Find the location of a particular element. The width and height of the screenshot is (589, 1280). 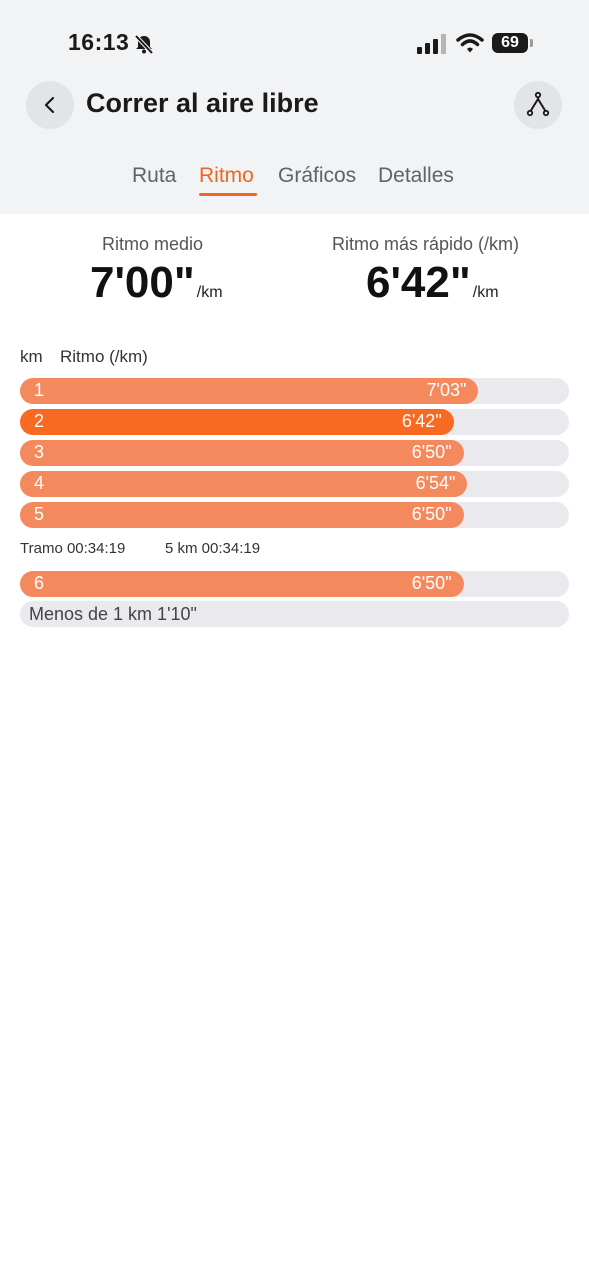

pace-row-extra: 6 6'50" is located at coordinates (294, 584).